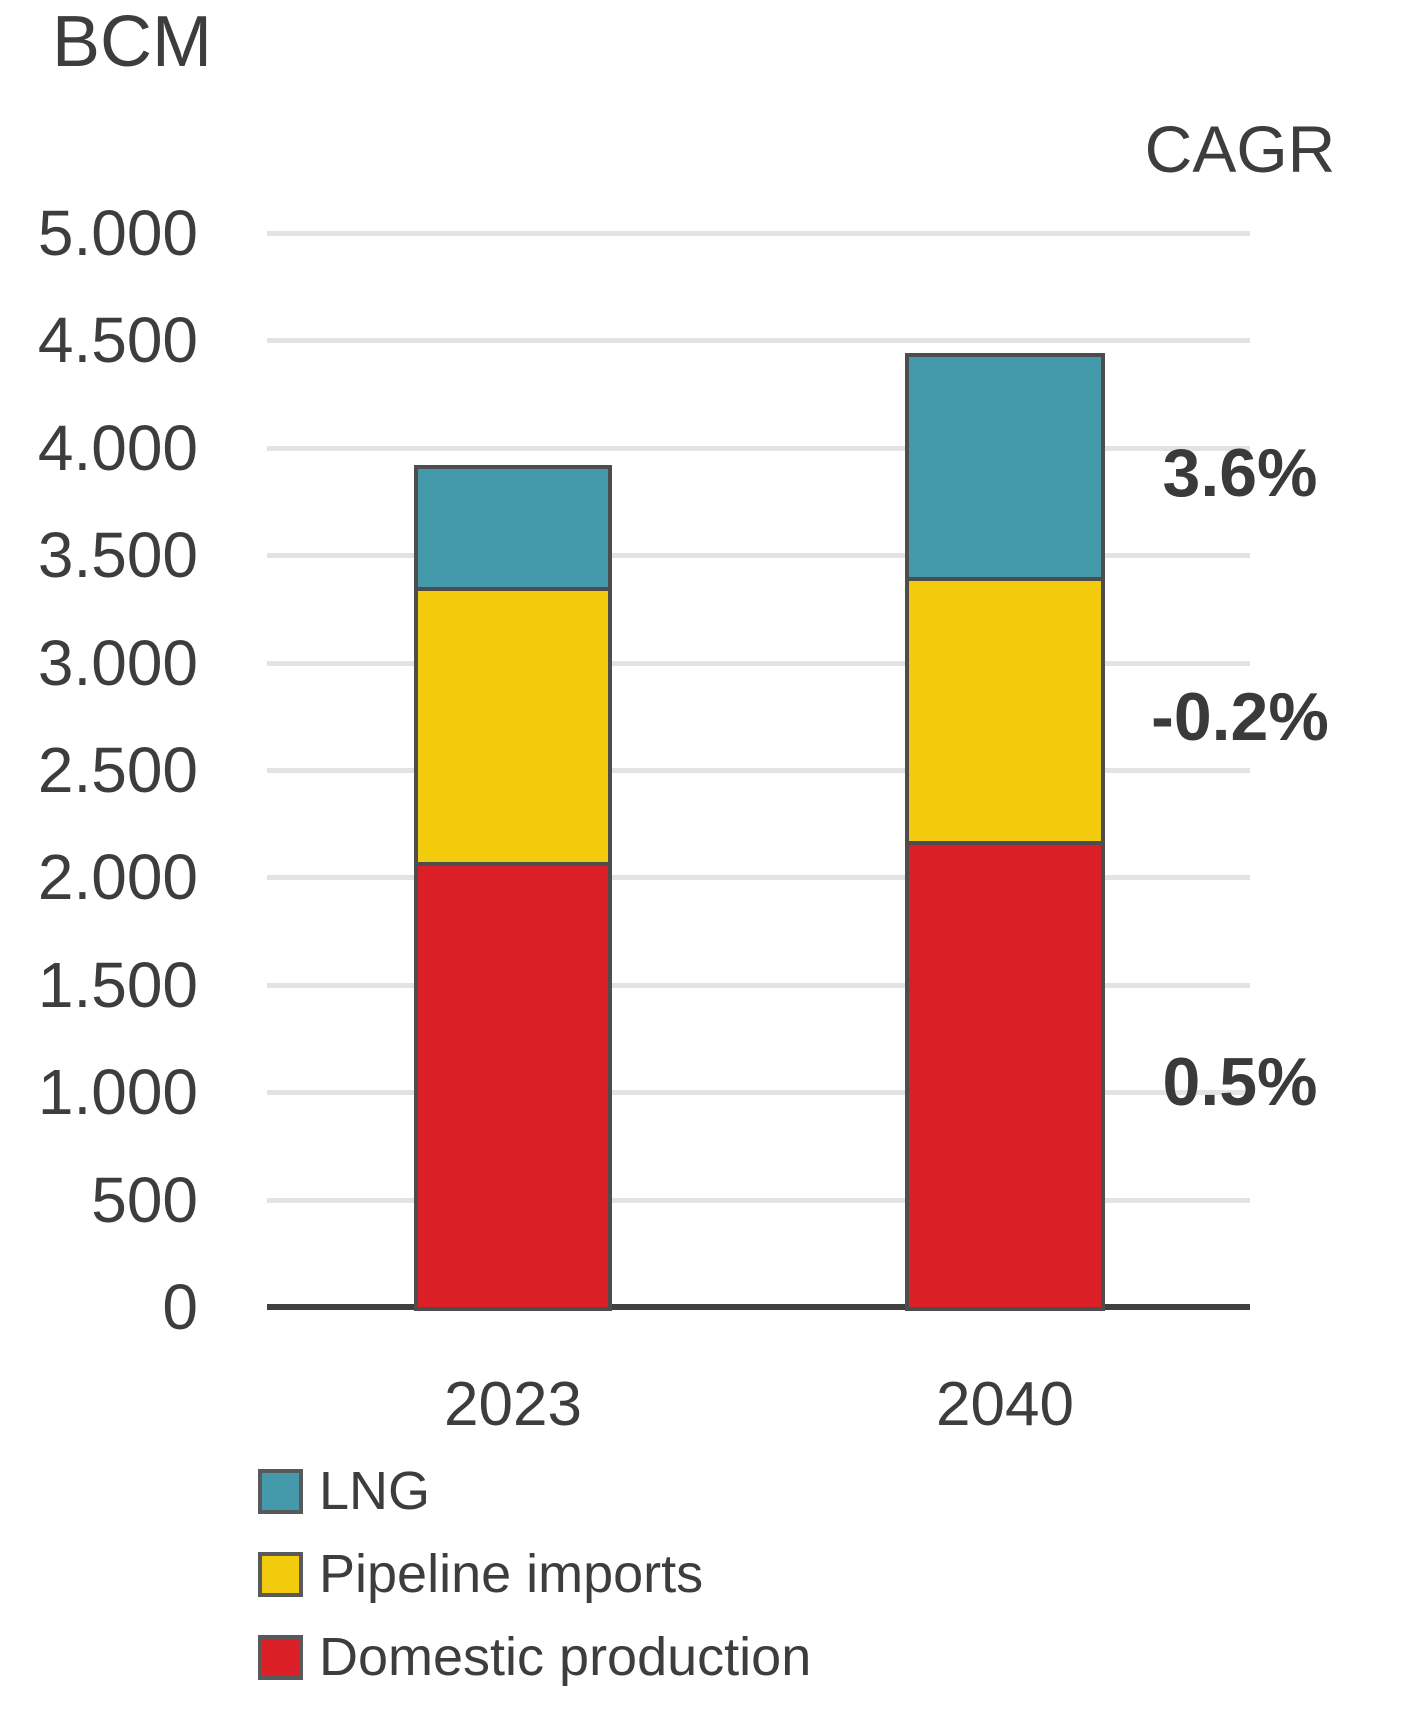  What do you see at coordinates (280, 1657) in the screenshot?
I see `legend-swatch-domestic-production` at bounding box center [280, 1657].